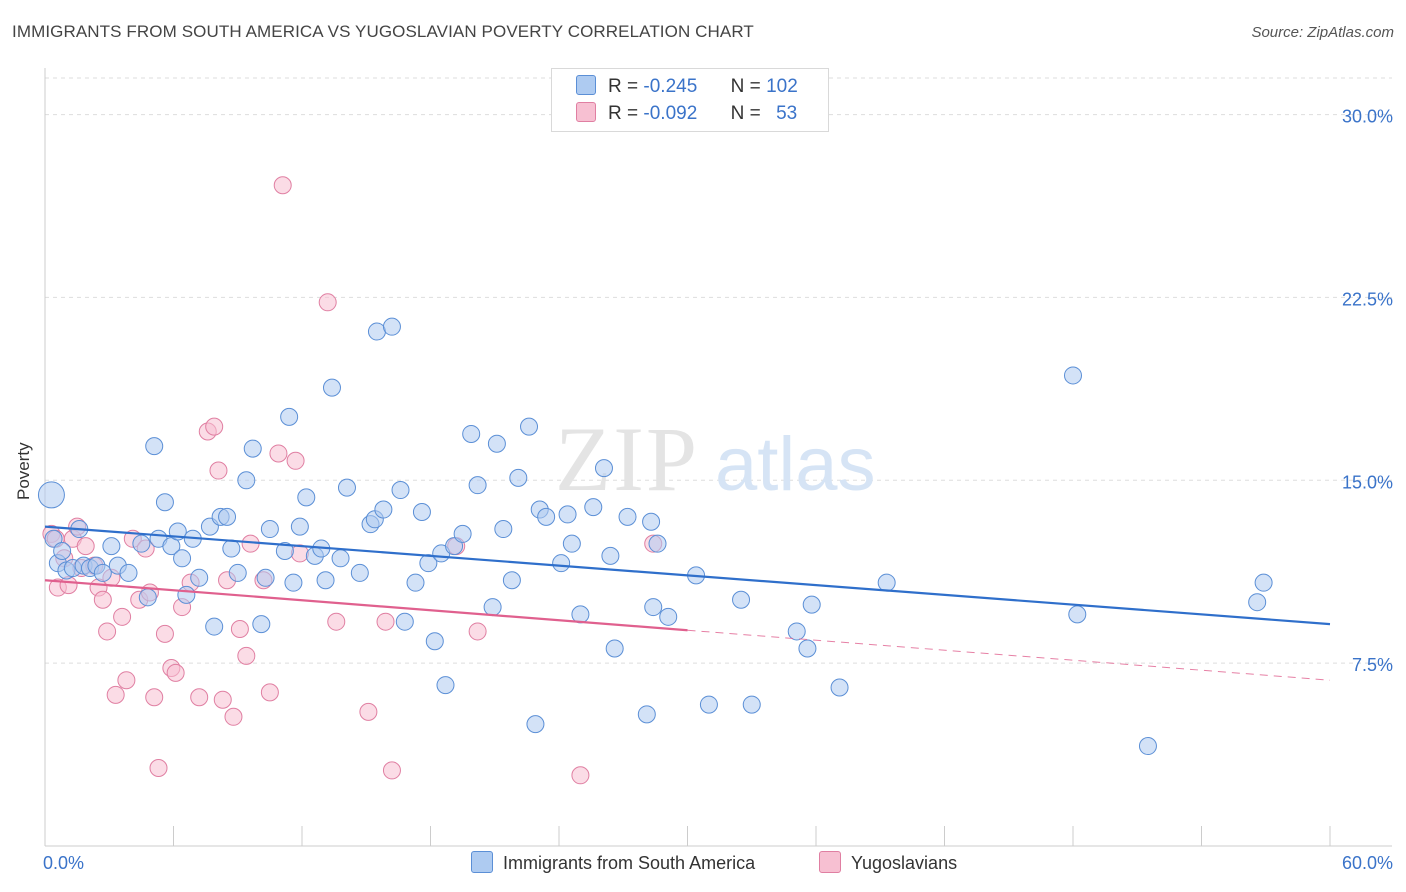  I want to click on bottom-legend-swatch-blue, so click(482, 862).